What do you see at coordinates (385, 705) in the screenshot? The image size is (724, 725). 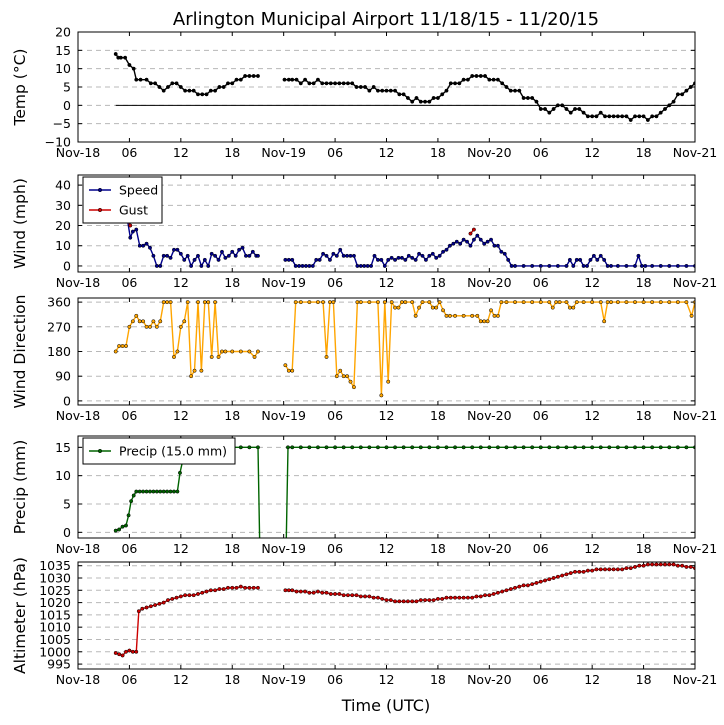 I see `x-axis-label: Time (UTC)` at bounding box center [385, 705].